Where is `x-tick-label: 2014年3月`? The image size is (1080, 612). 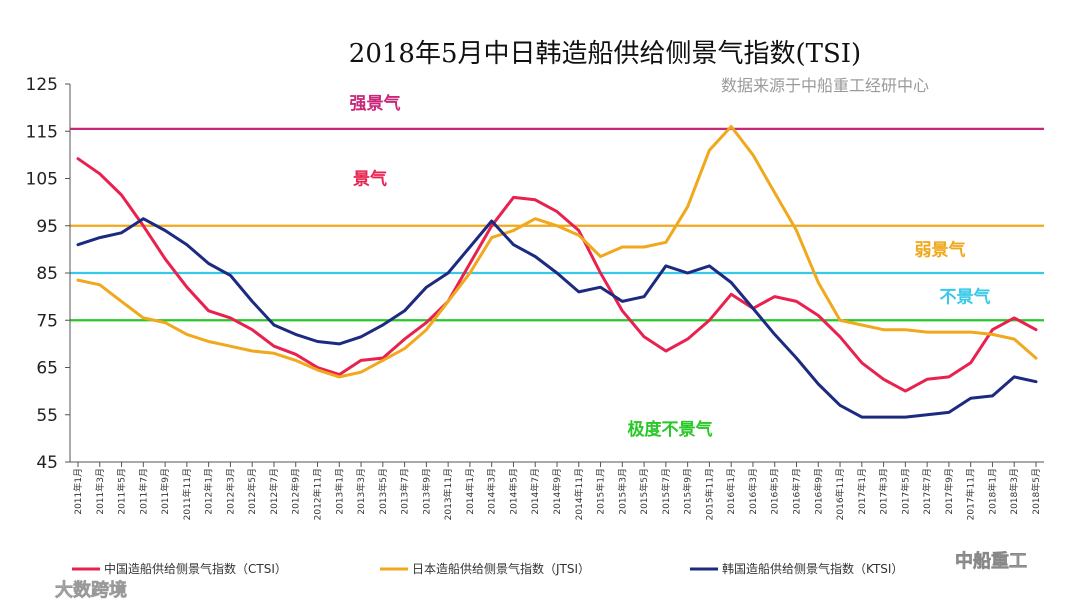
x-tick-label: 2014年3月 is located at coordinates (492, 491).